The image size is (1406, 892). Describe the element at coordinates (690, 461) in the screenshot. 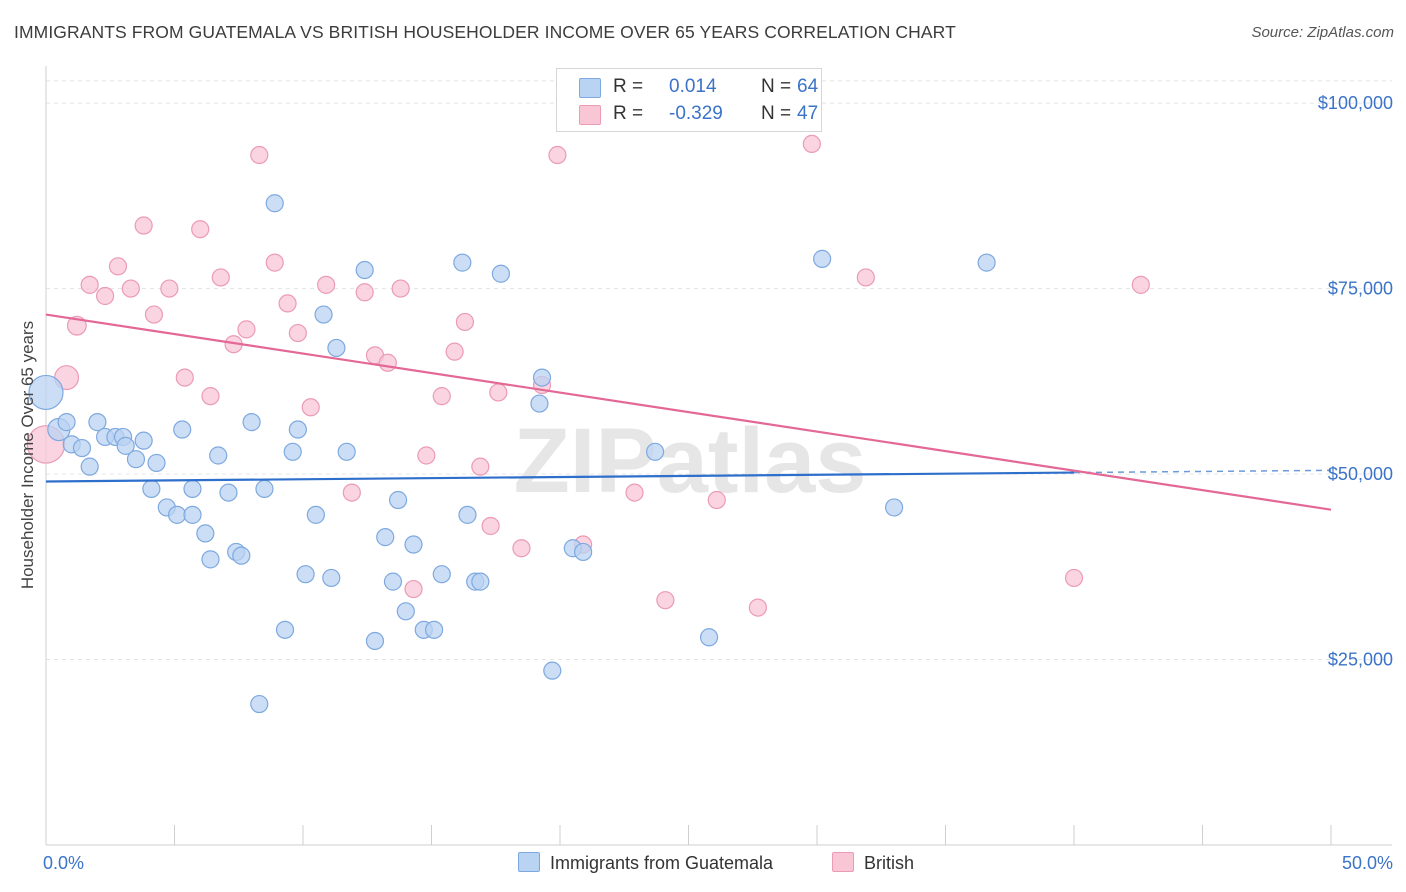

I see `watermark: ZIPatlas` at that location.